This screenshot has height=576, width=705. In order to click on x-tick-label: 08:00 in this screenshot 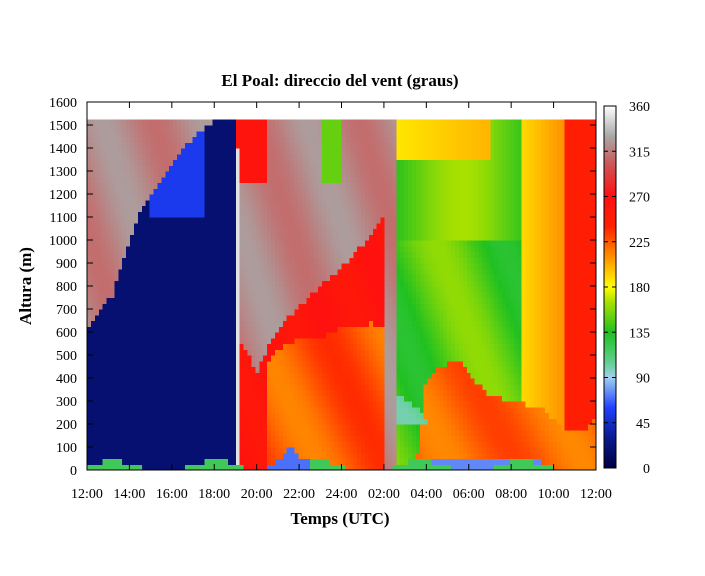, I will do `click(511, 494)`.